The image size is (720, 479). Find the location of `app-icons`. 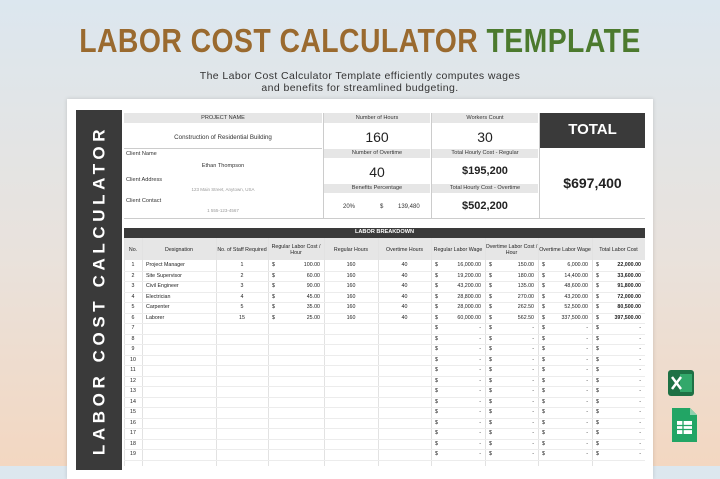

app-icons is located at coordinates (682, 406).